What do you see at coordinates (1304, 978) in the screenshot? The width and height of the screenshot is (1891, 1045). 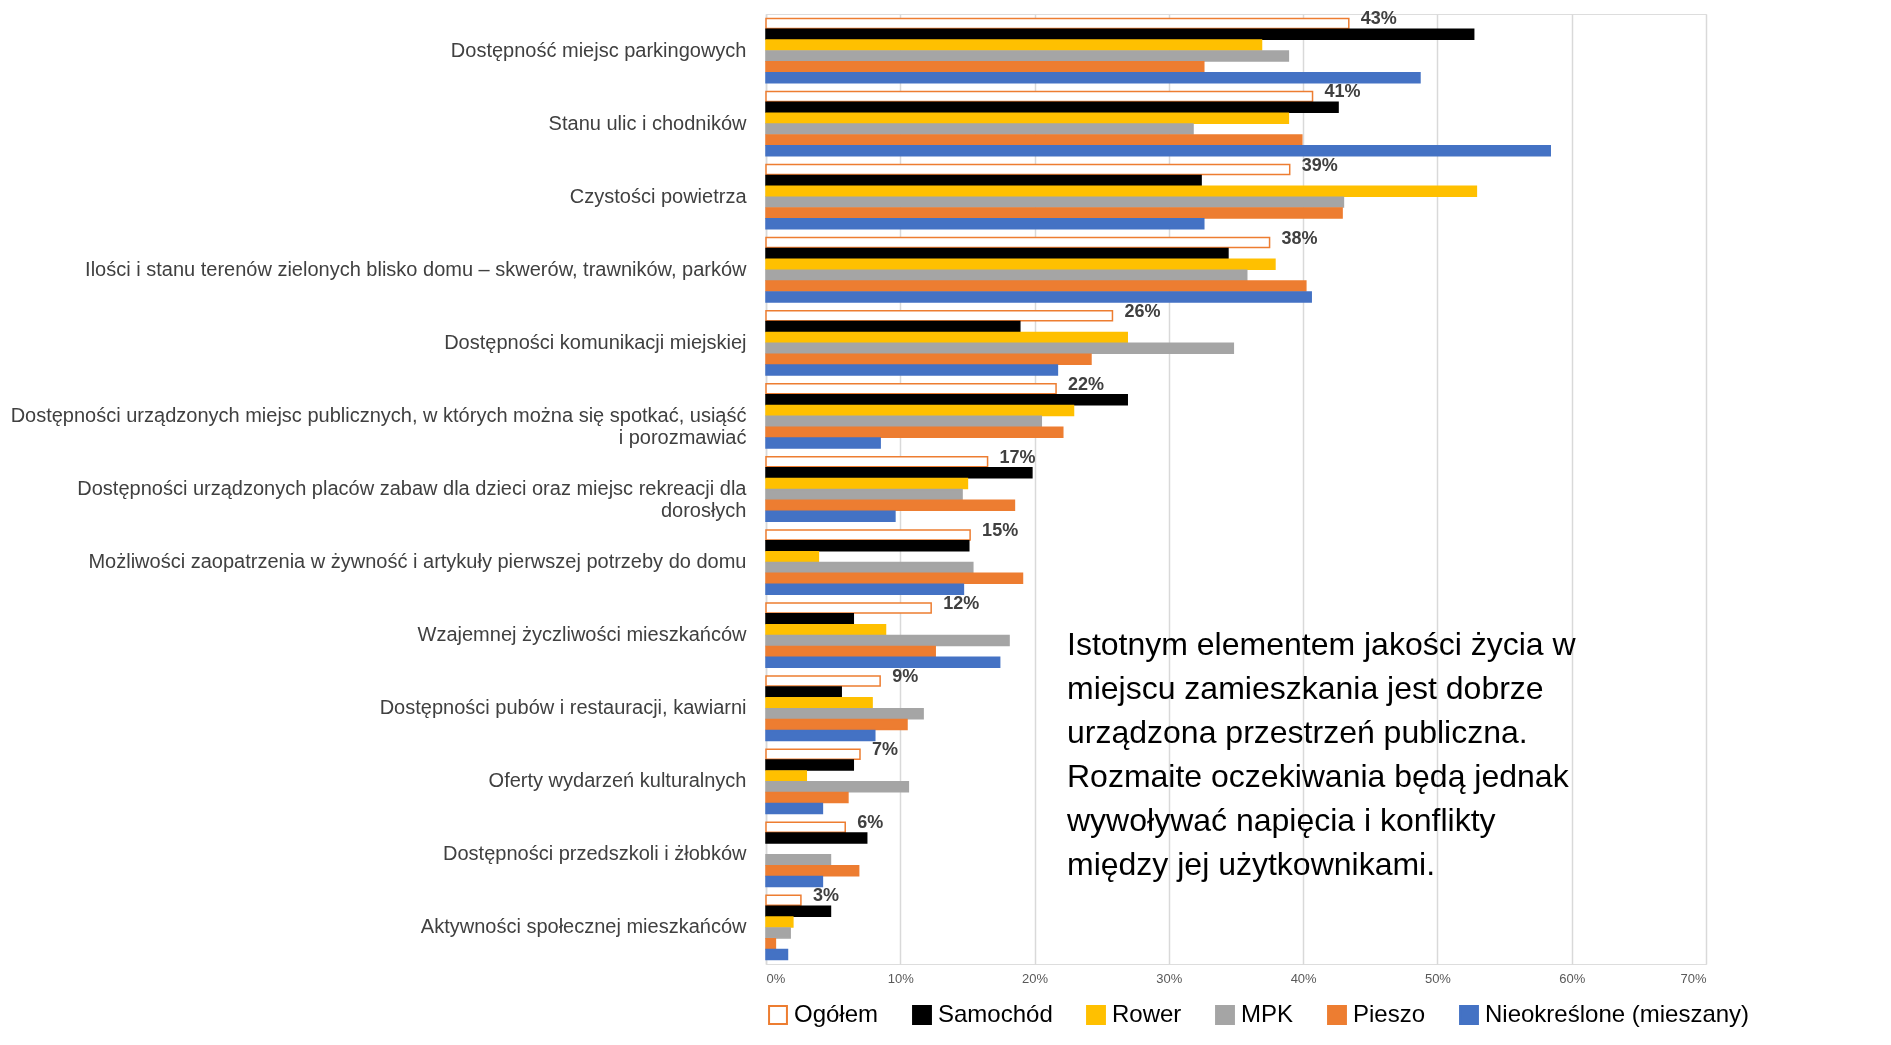 I see `x-tick-label: 40%` at bounding box center [1304, 978].